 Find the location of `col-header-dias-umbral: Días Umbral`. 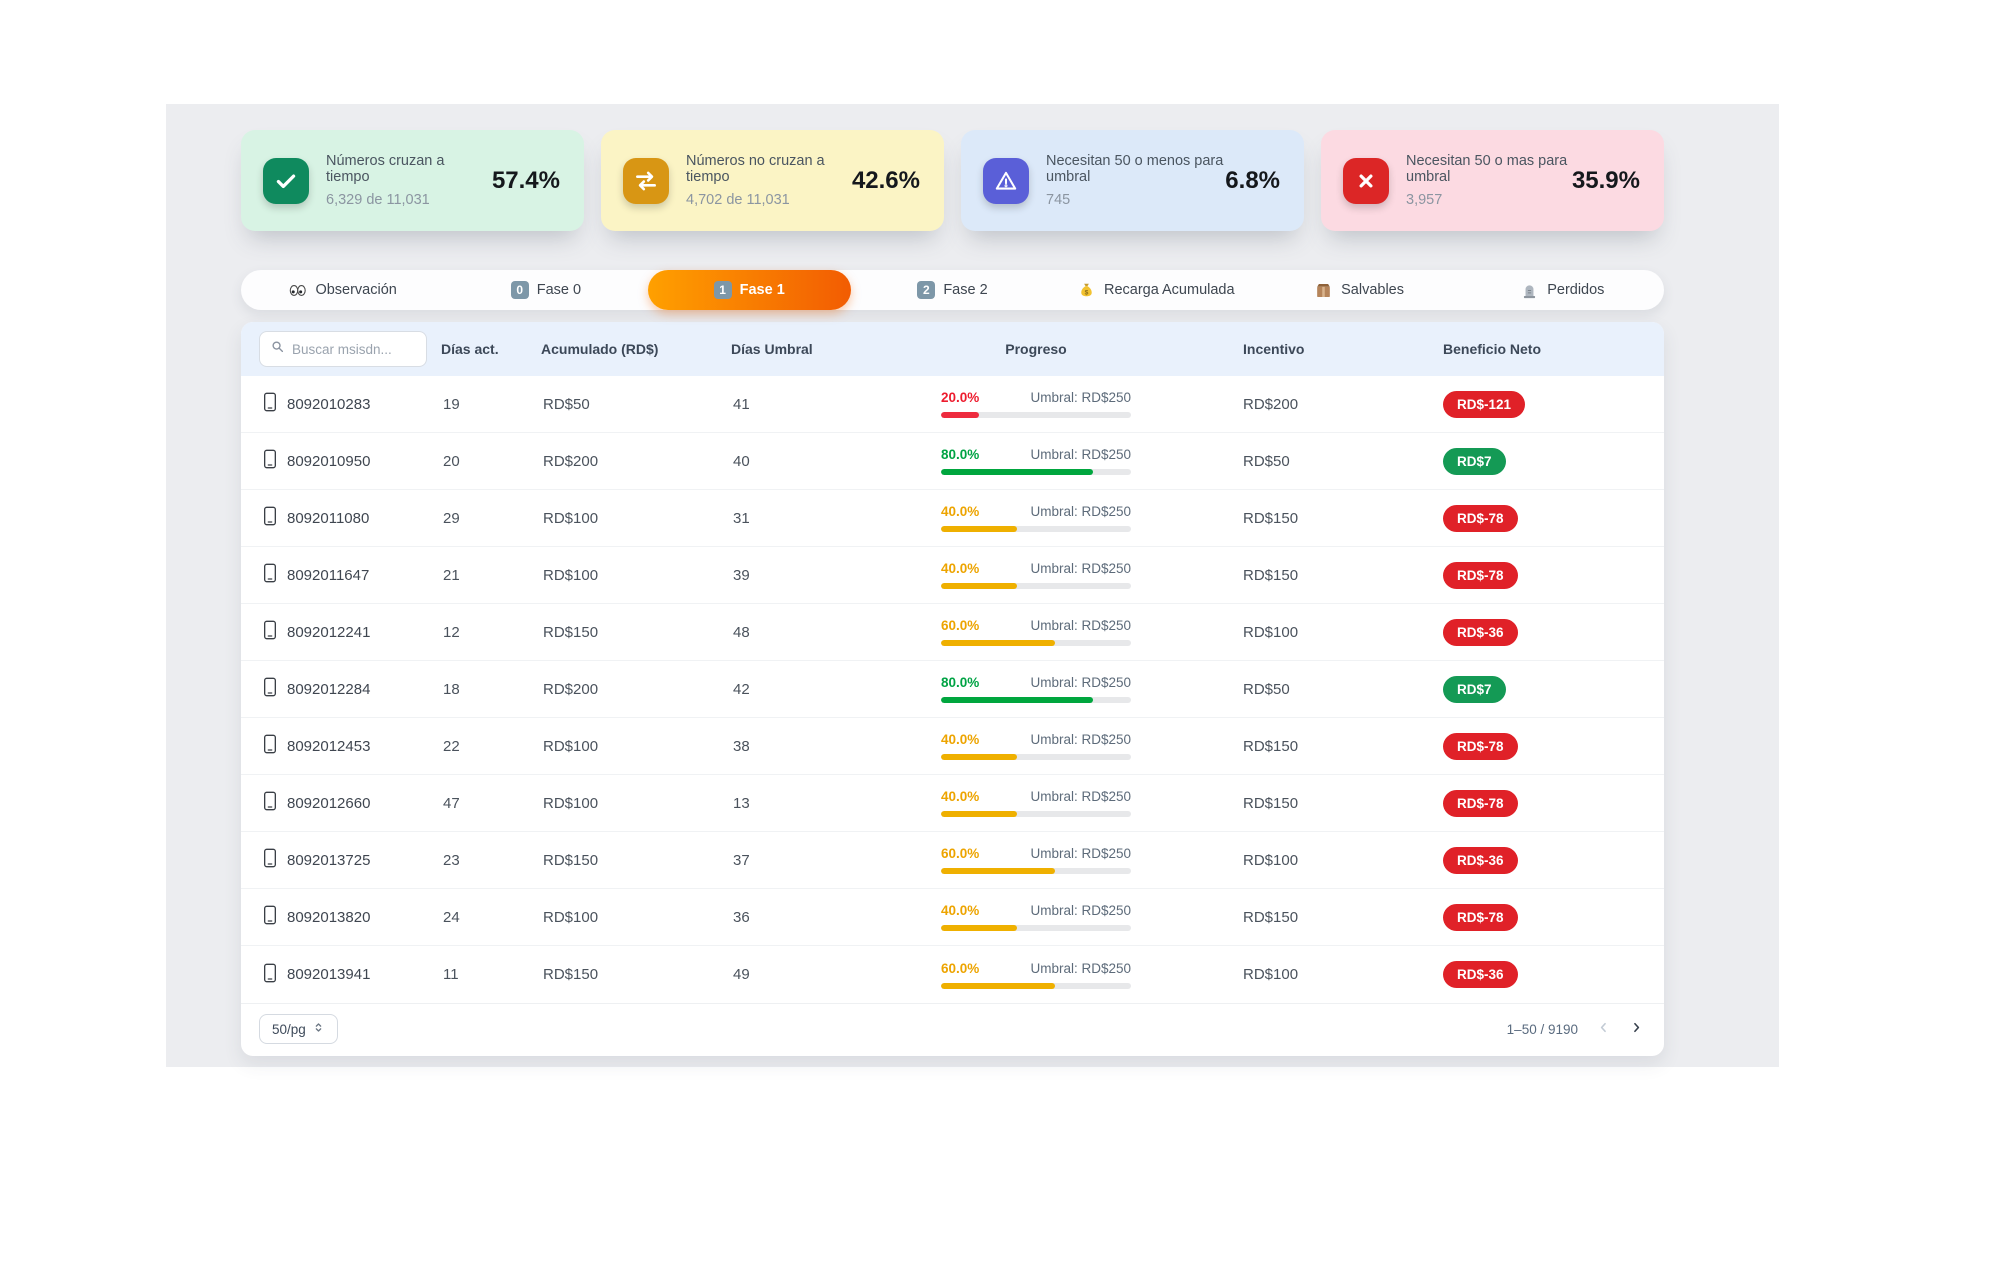

col-header-dias-umbral: Días Umbral is located at coordinates (772, 349).